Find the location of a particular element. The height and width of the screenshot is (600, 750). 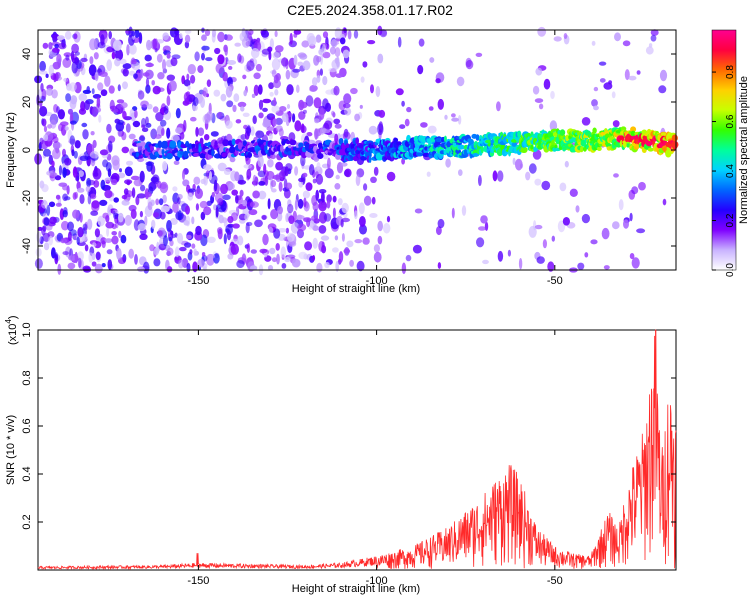

colorbar-tick-label: 0.6 is located at coordinates (730, 121).